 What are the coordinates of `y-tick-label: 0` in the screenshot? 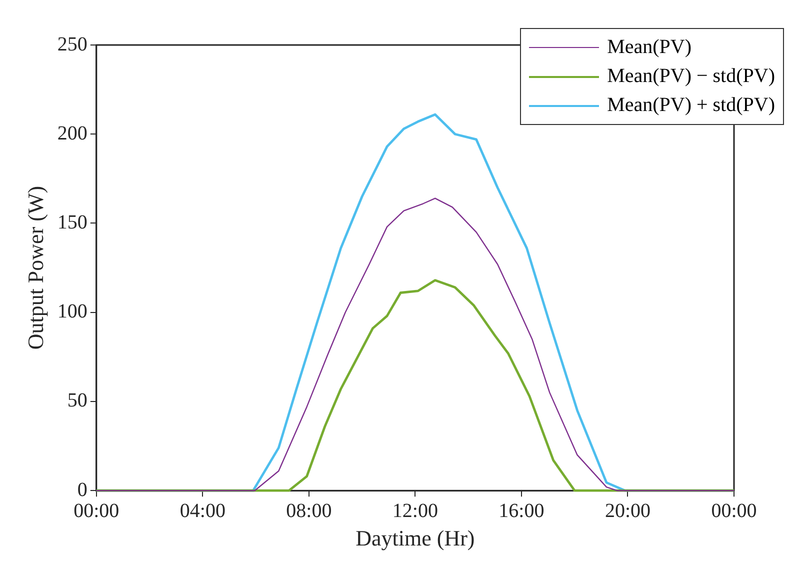 It's located at (82, 489).